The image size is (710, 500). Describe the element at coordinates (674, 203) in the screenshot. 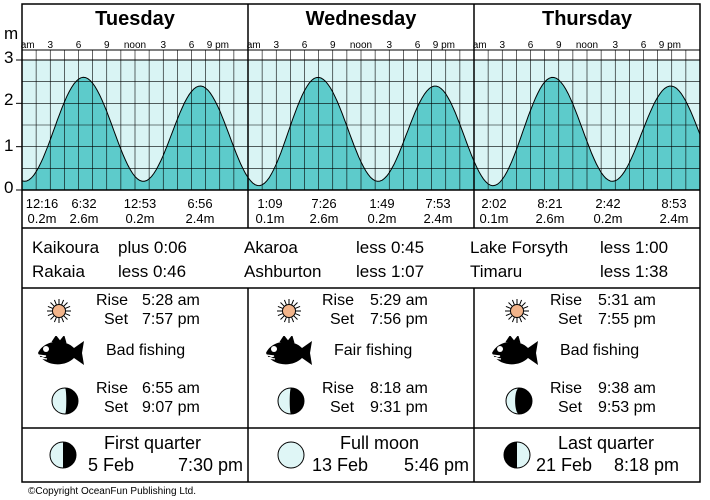

I see `tide-time: 8:53` at that location.